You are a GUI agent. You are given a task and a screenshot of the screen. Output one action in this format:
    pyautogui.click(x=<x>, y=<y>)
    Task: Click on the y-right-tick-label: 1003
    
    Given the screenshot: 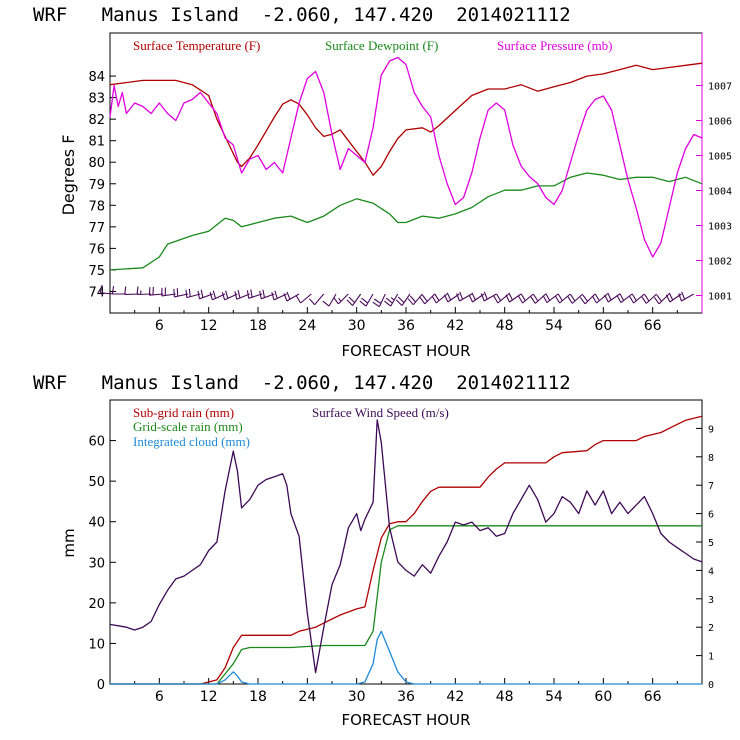 What is the action you would take?
    pyautogui.click(x=720, y=227)
    